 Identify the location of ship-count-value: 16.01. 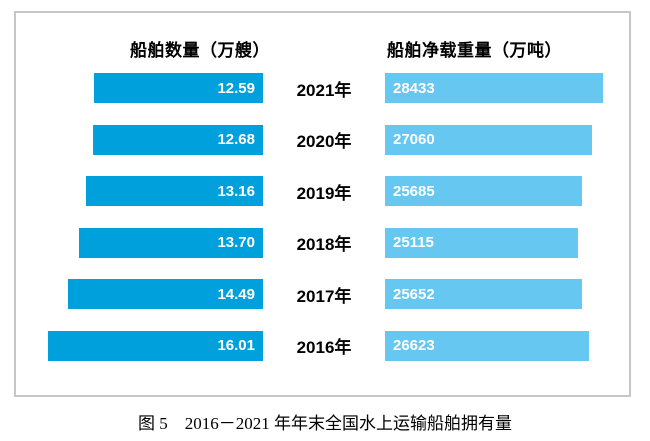
(236, 345).